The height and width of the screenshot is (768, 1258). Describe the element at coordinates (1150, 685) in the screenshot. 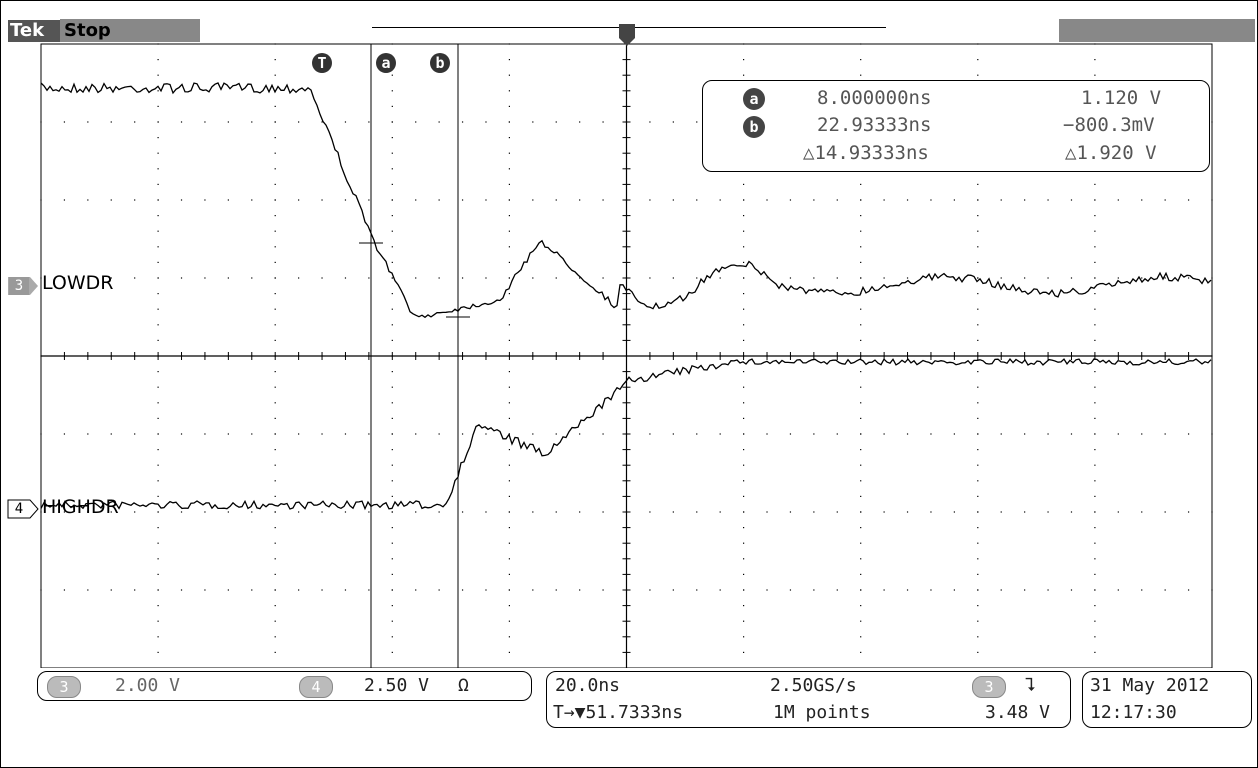

I see `date: 31 May 2012` at that location.